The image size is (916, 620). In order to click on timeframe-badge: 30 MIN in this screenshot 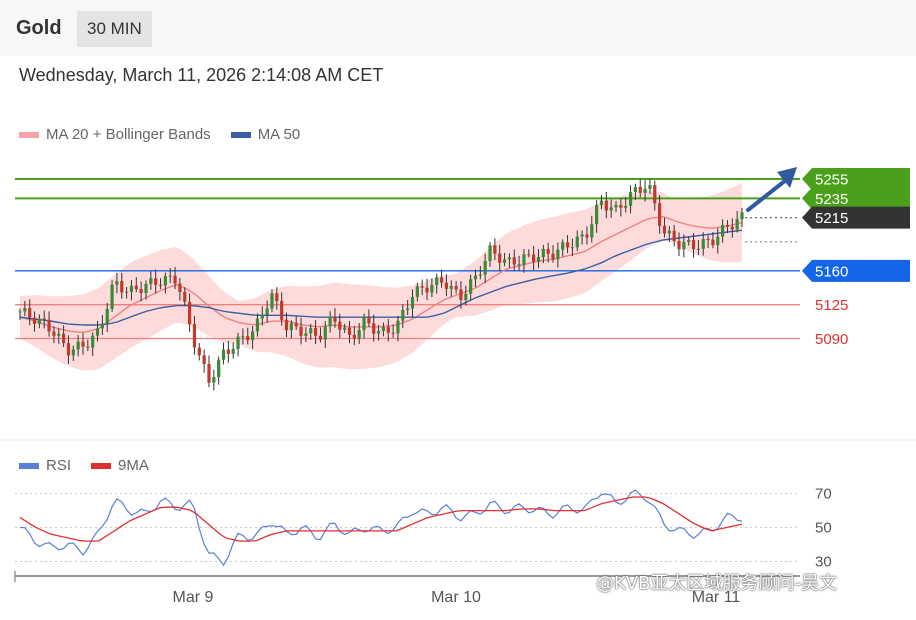, I will do `click(114, 29)`.